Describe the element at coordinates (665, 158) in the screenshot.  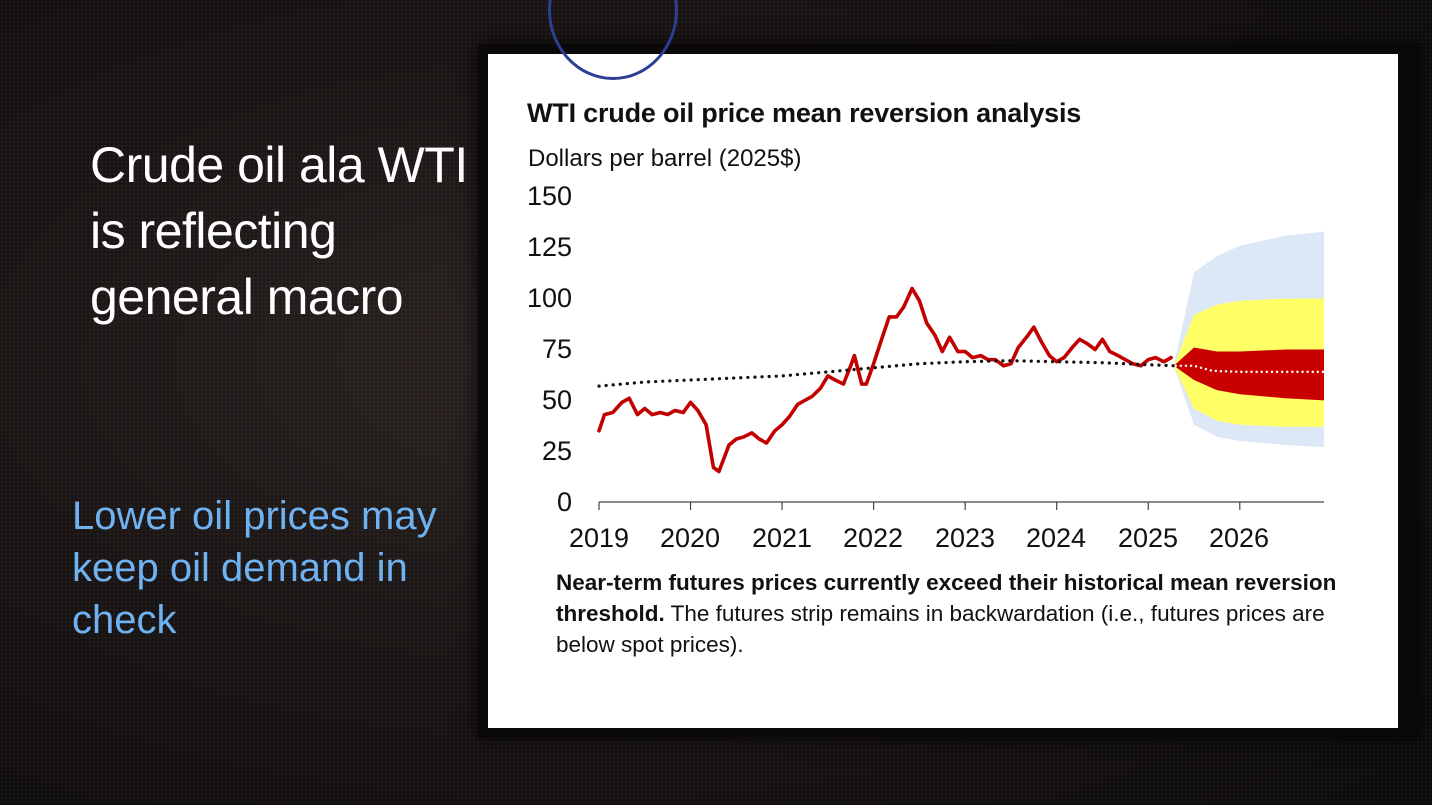
I see `y-axis-label: Dollars per barrel (2025$)` at that location.